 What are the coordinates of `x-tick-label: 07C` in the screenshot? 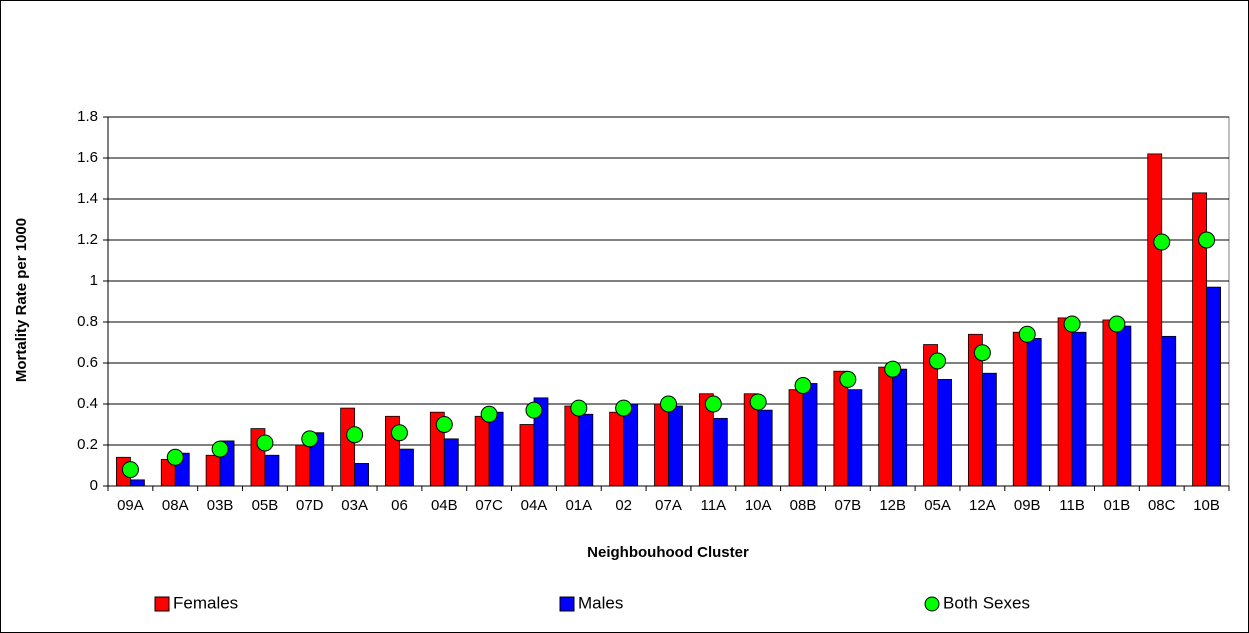 It's located at (489, 505).